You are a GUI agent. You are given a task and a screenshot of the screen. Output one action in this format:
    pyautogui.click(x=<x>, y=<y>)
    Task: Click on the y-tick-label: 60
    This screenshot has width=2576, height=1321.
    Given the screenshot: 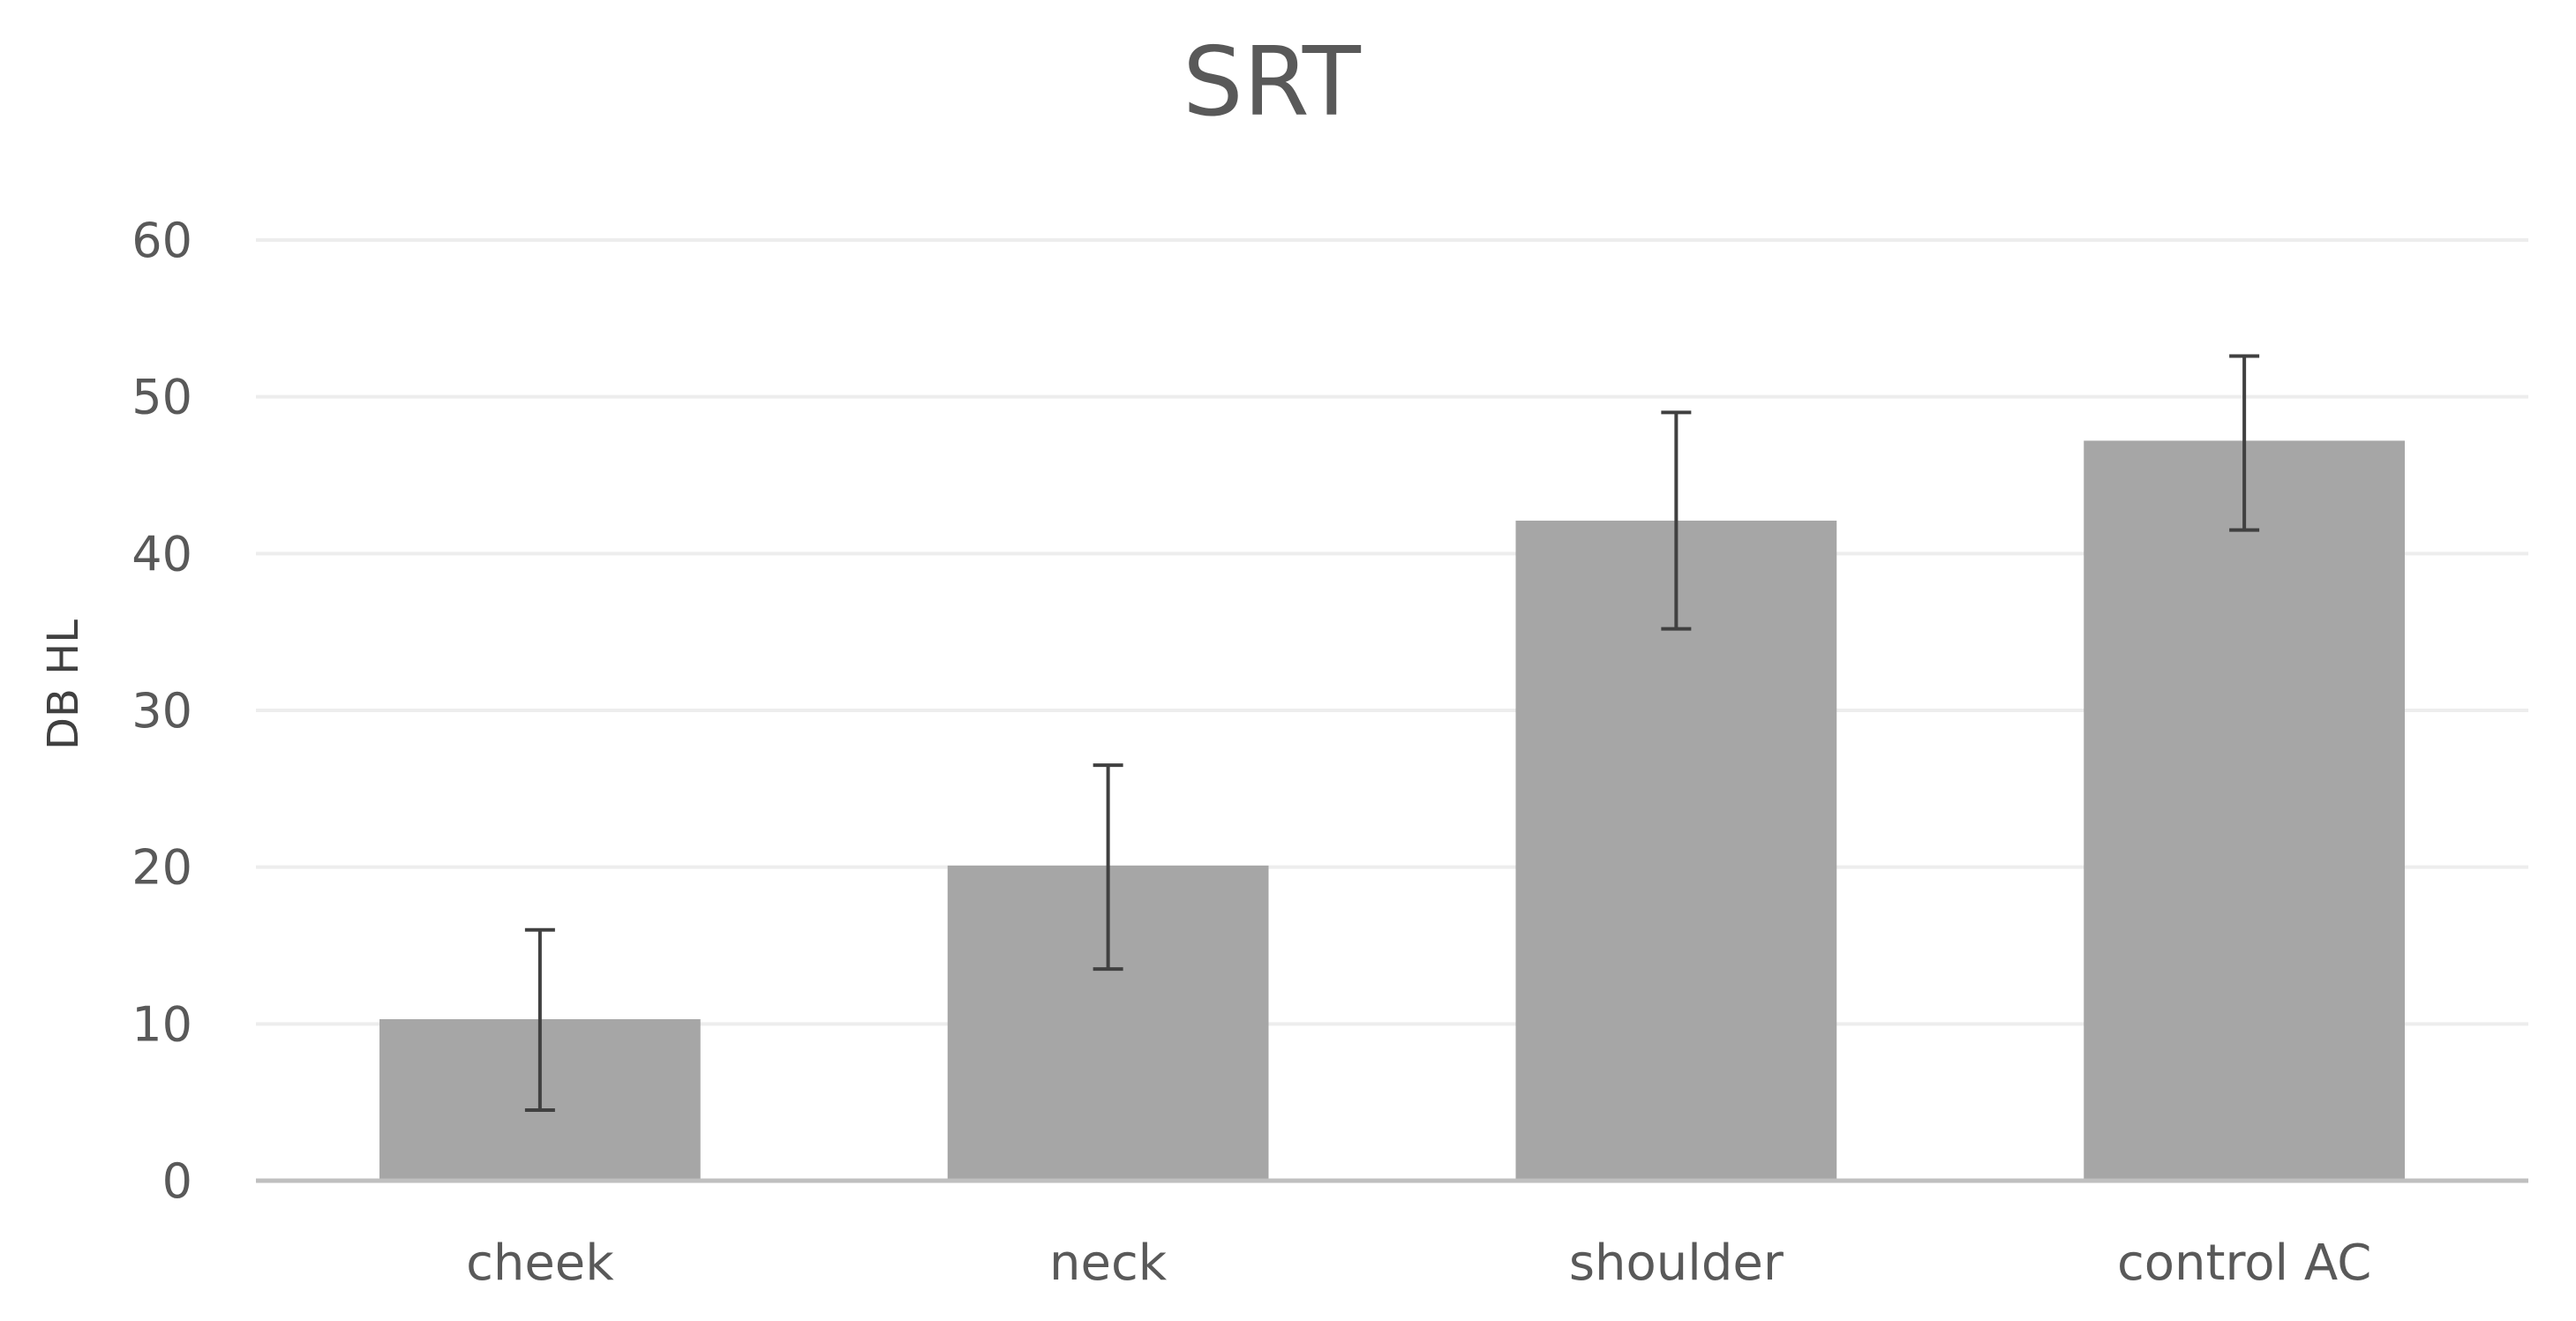 What is the action you would take?
    pyautogui.click(x=161, y=241)
    